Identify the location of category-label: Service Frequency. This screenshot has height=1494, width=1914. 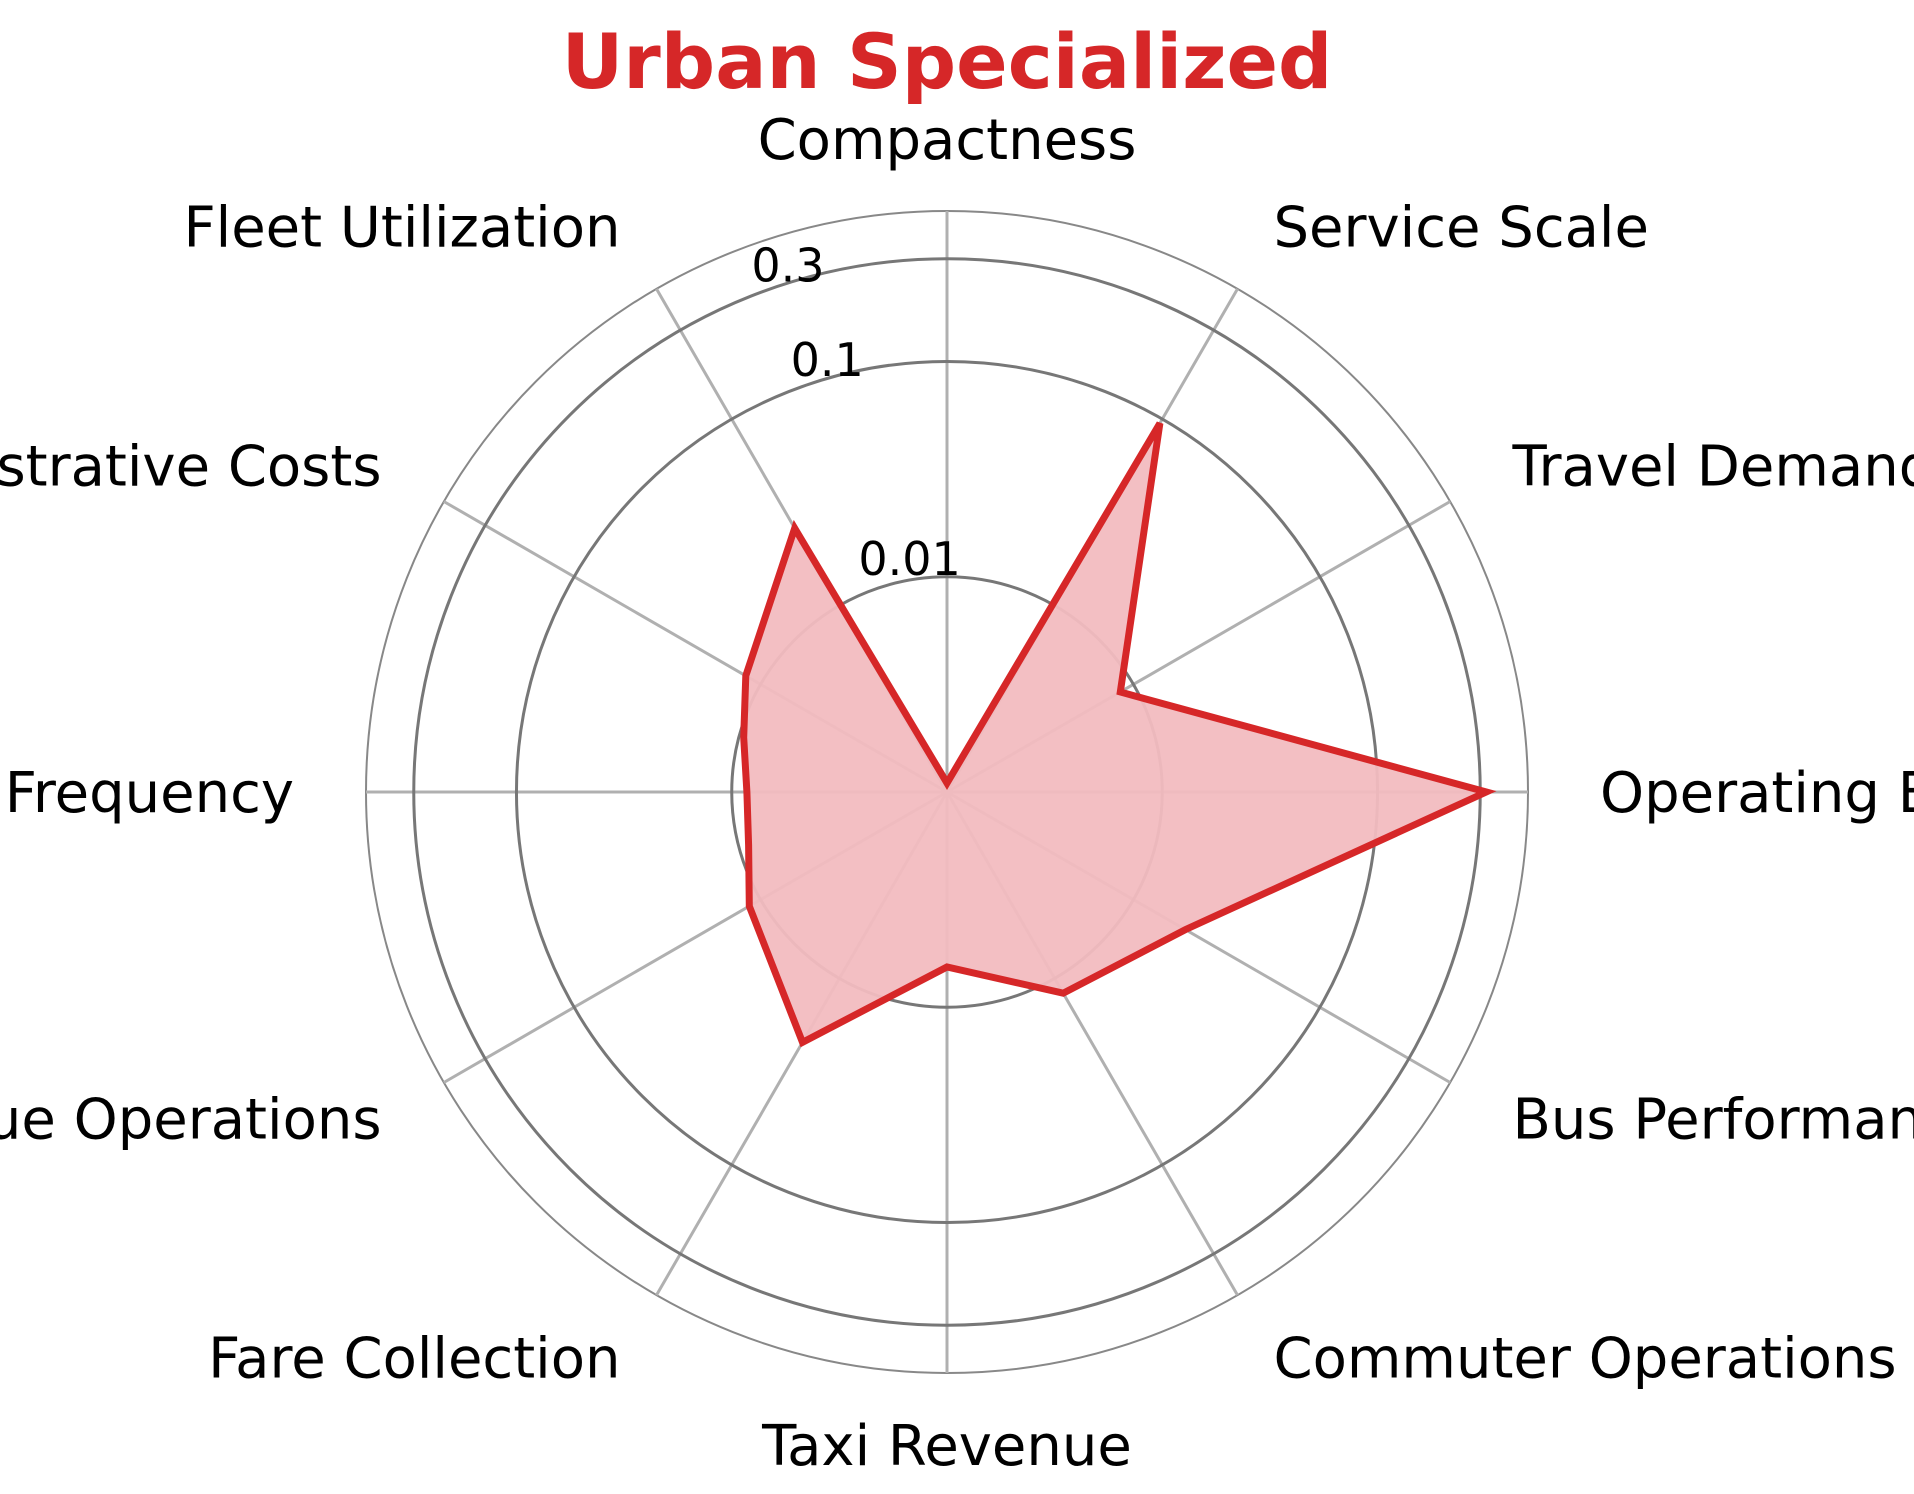
(147, 793).